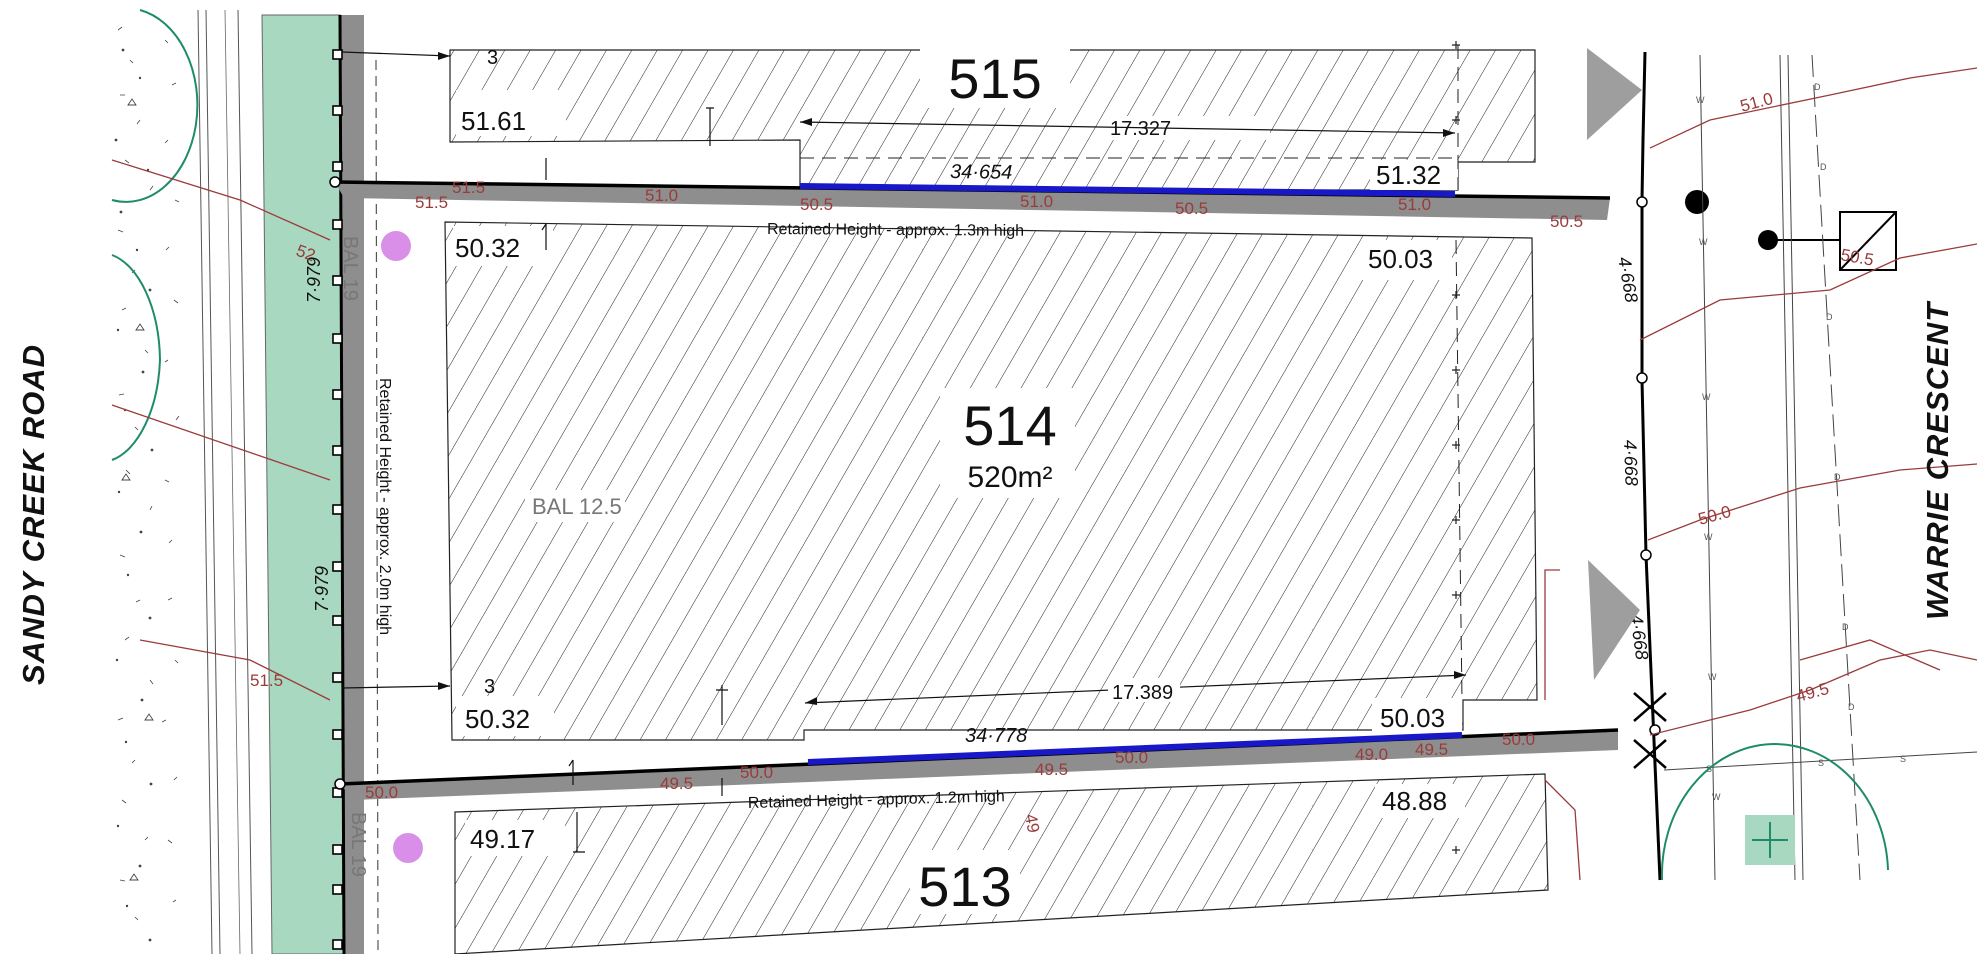 The width and height of the screenshot is (1977, 954). What do you see at coordinates (1628, 279) in the screenshot?
I see `east-boundary-dim-1: 4·668` at bounding box center [1628, 279].